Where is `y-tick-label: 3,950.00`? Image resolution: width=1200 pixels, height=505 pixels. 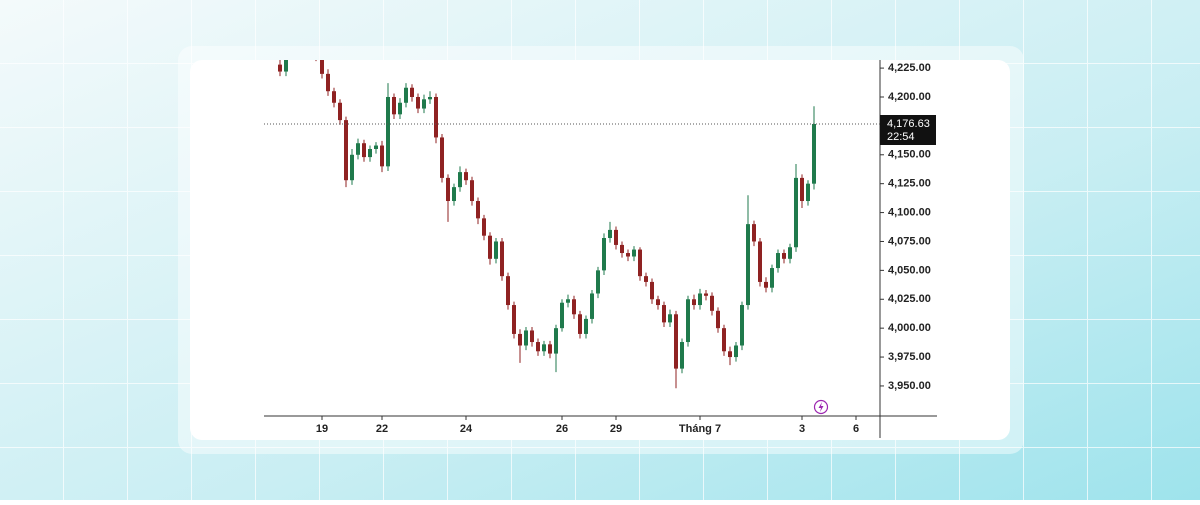
y-tick-label: 3,950.00 is located at coordinates (909, 386).